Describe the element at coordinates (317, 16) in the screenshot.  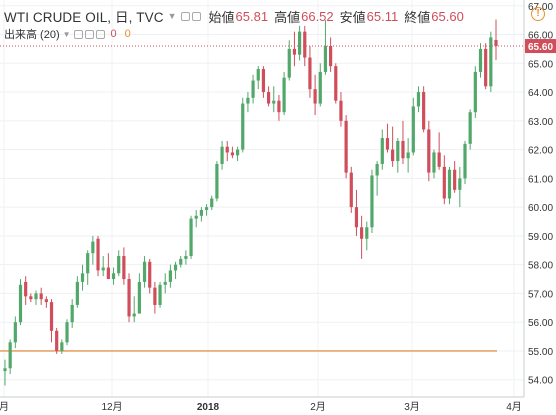
I see `high-value: 66.52` at that location.